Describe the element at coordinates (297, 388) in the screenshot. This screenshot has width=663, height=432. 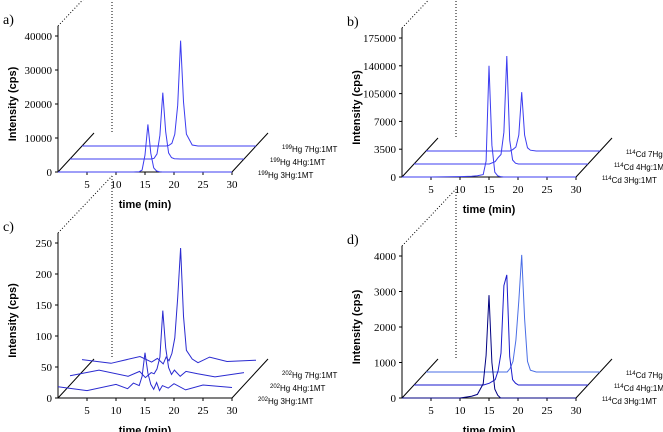
I see `trace-label: 202Hg 4Hg:1MT` at that location.